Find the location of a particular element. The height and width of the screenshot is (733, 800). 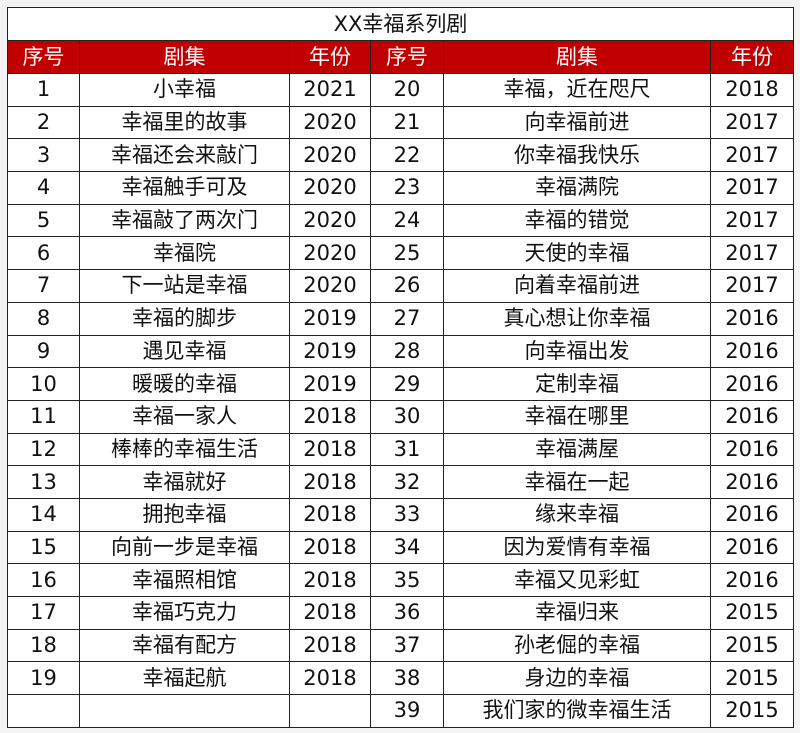

cell-index: 15 is located at coordinates (43, 547).